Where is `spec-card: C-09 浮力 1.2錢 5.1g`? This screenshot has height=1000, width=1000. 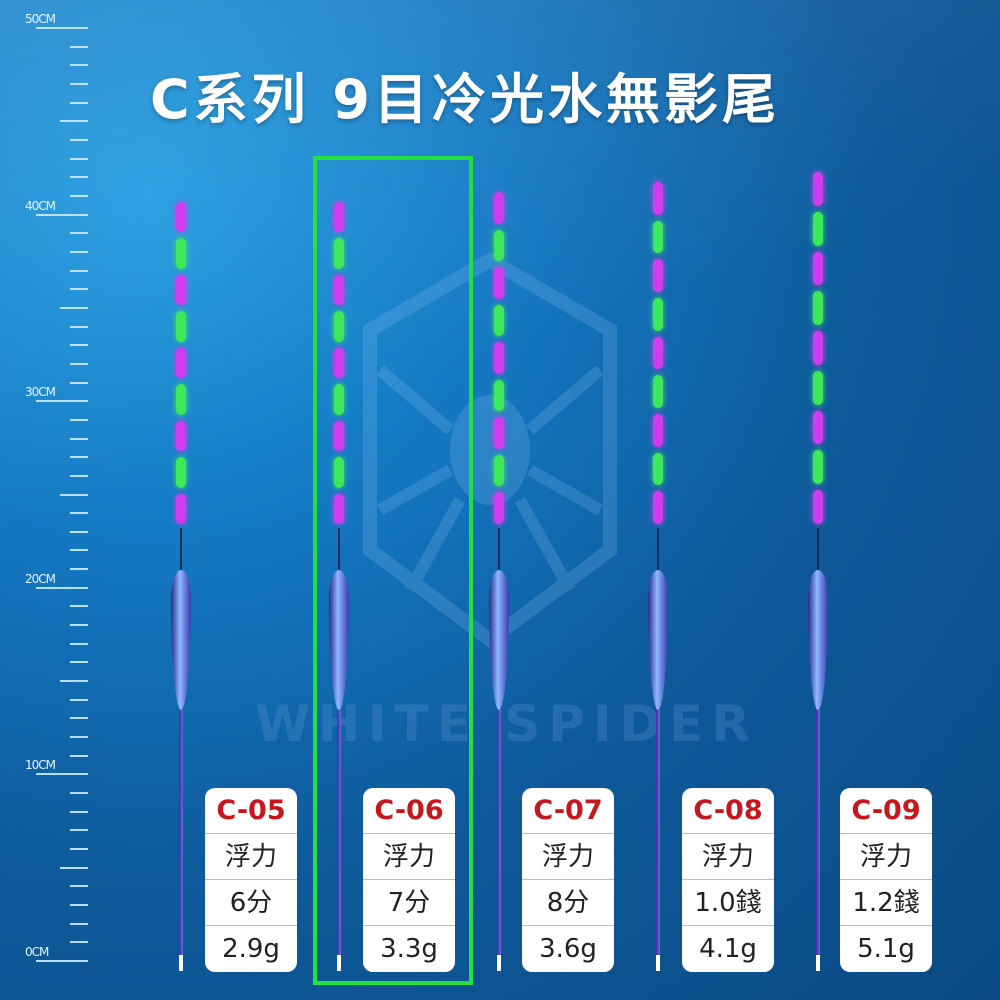
spec-card: C-09 浮力 1.2錢 5.1g is located at coordinates (886, 880).